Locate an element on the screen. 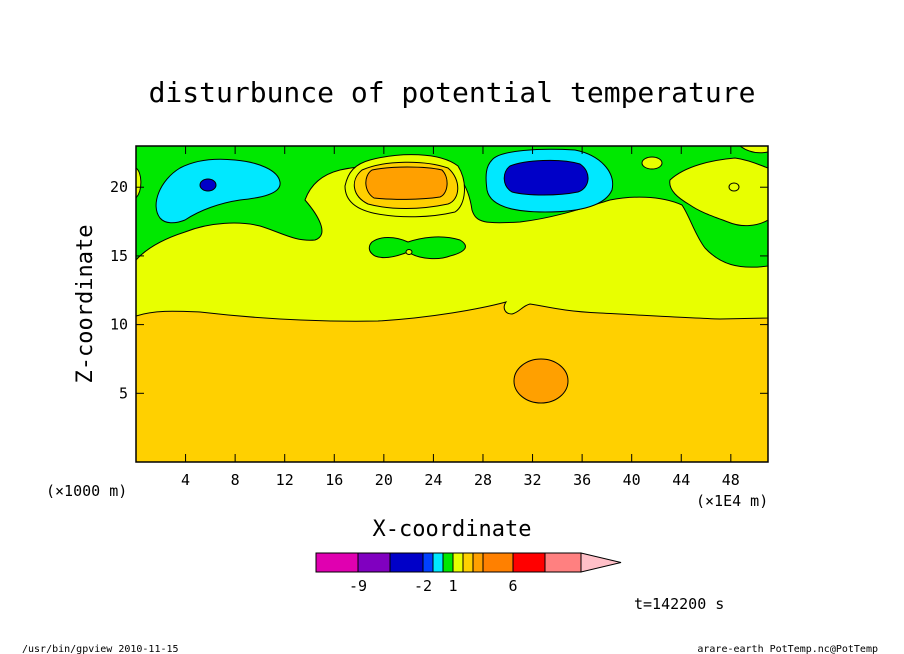 Image resolution: width=904 pixels, height=654 pixels. colorbar-label: 1 is located at coordinates (452, 586).